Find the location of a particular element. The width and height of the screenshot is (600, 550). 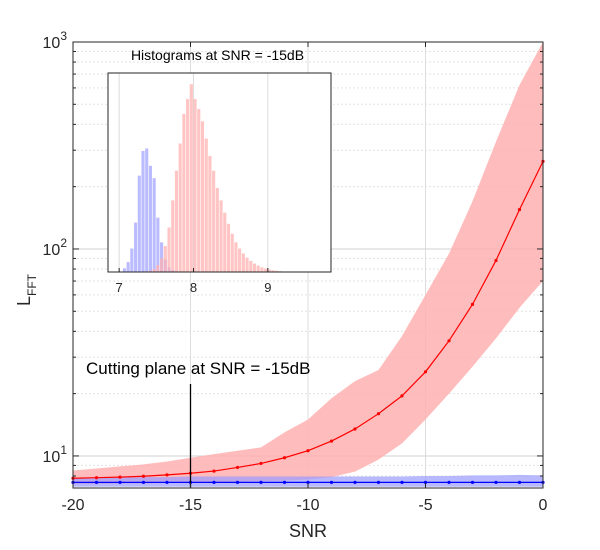

y-tick-label: 10³ is located at coordinates (55, 40).